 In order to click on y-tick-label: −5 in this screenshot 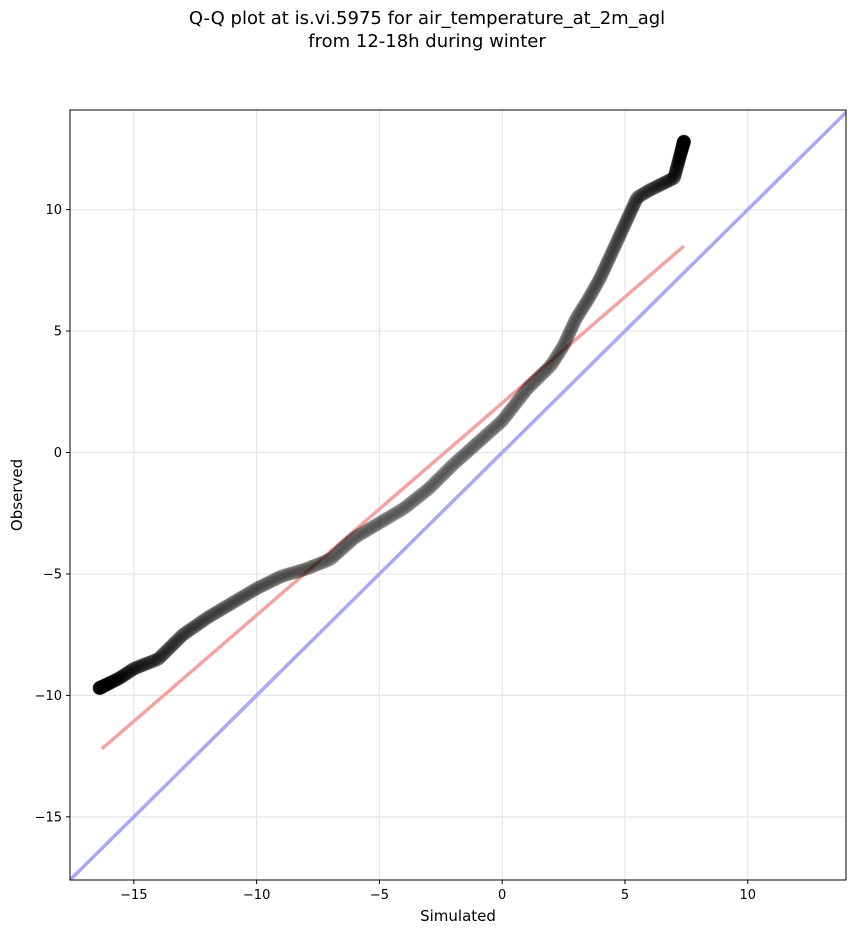, I will do `click(52, 574)`.